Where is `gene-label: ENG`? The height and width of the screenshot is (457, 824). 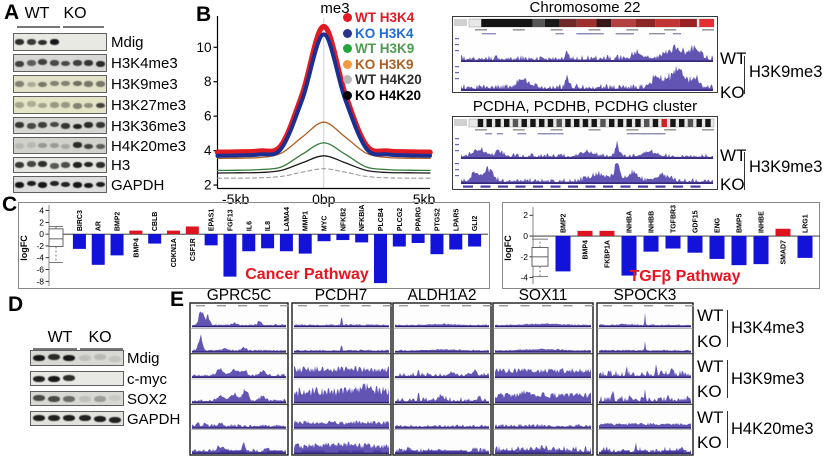 gene-label: ENG is located at coordinates (718, 225).